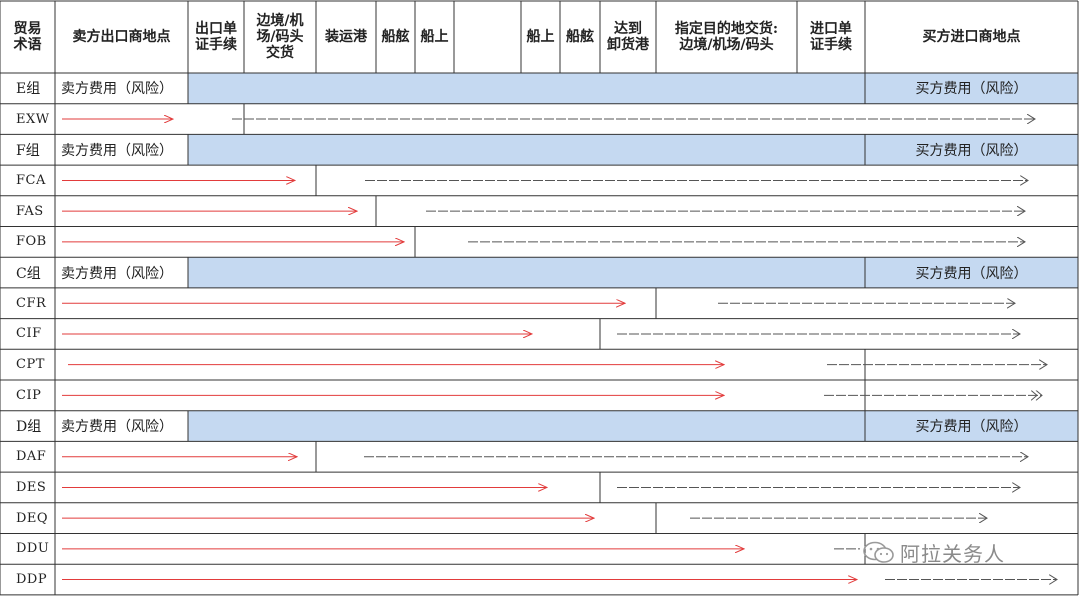 The height and width of the screenshot is (598, 1080). I want to click on header-term: 贸易 术语, so click(27, 37).